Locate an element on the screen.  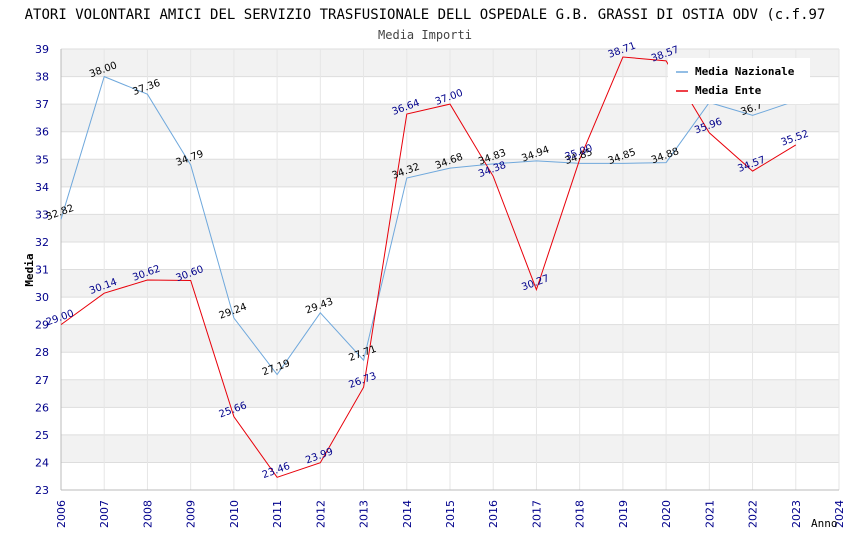
y-tick-label: 31 is located at coordinates (42, 270).